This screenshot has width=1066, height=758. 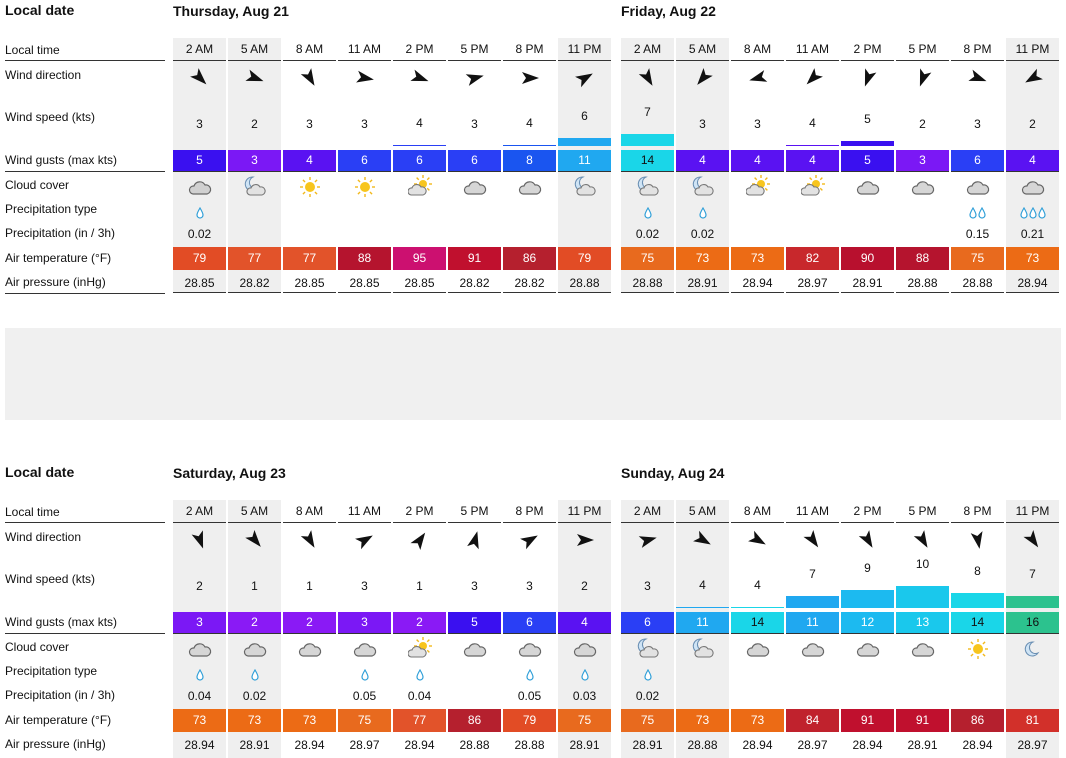 What do you see at coordinates (647, 629) in the screenshot?
I see `forecast-column: 2 AM 3 6 0.02 75 28.91` at bounding box center [647, 629].